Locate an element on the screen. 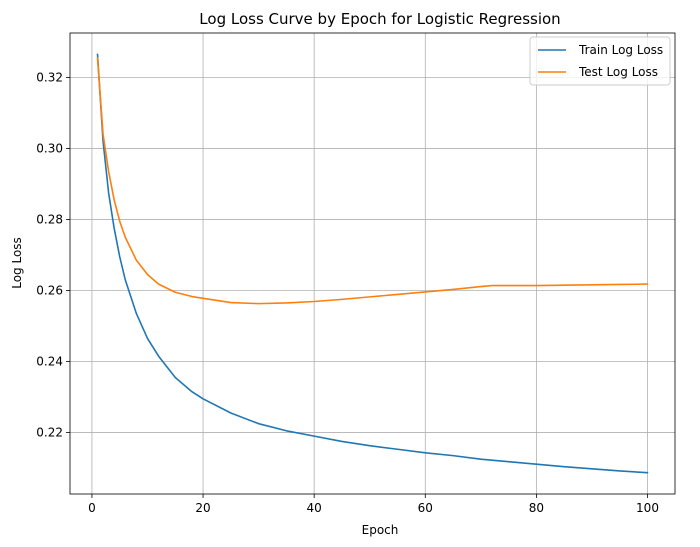 The height and width of the screenshot is (547, 700). x-tick-label: 100 is located at coordinates (647, 508).